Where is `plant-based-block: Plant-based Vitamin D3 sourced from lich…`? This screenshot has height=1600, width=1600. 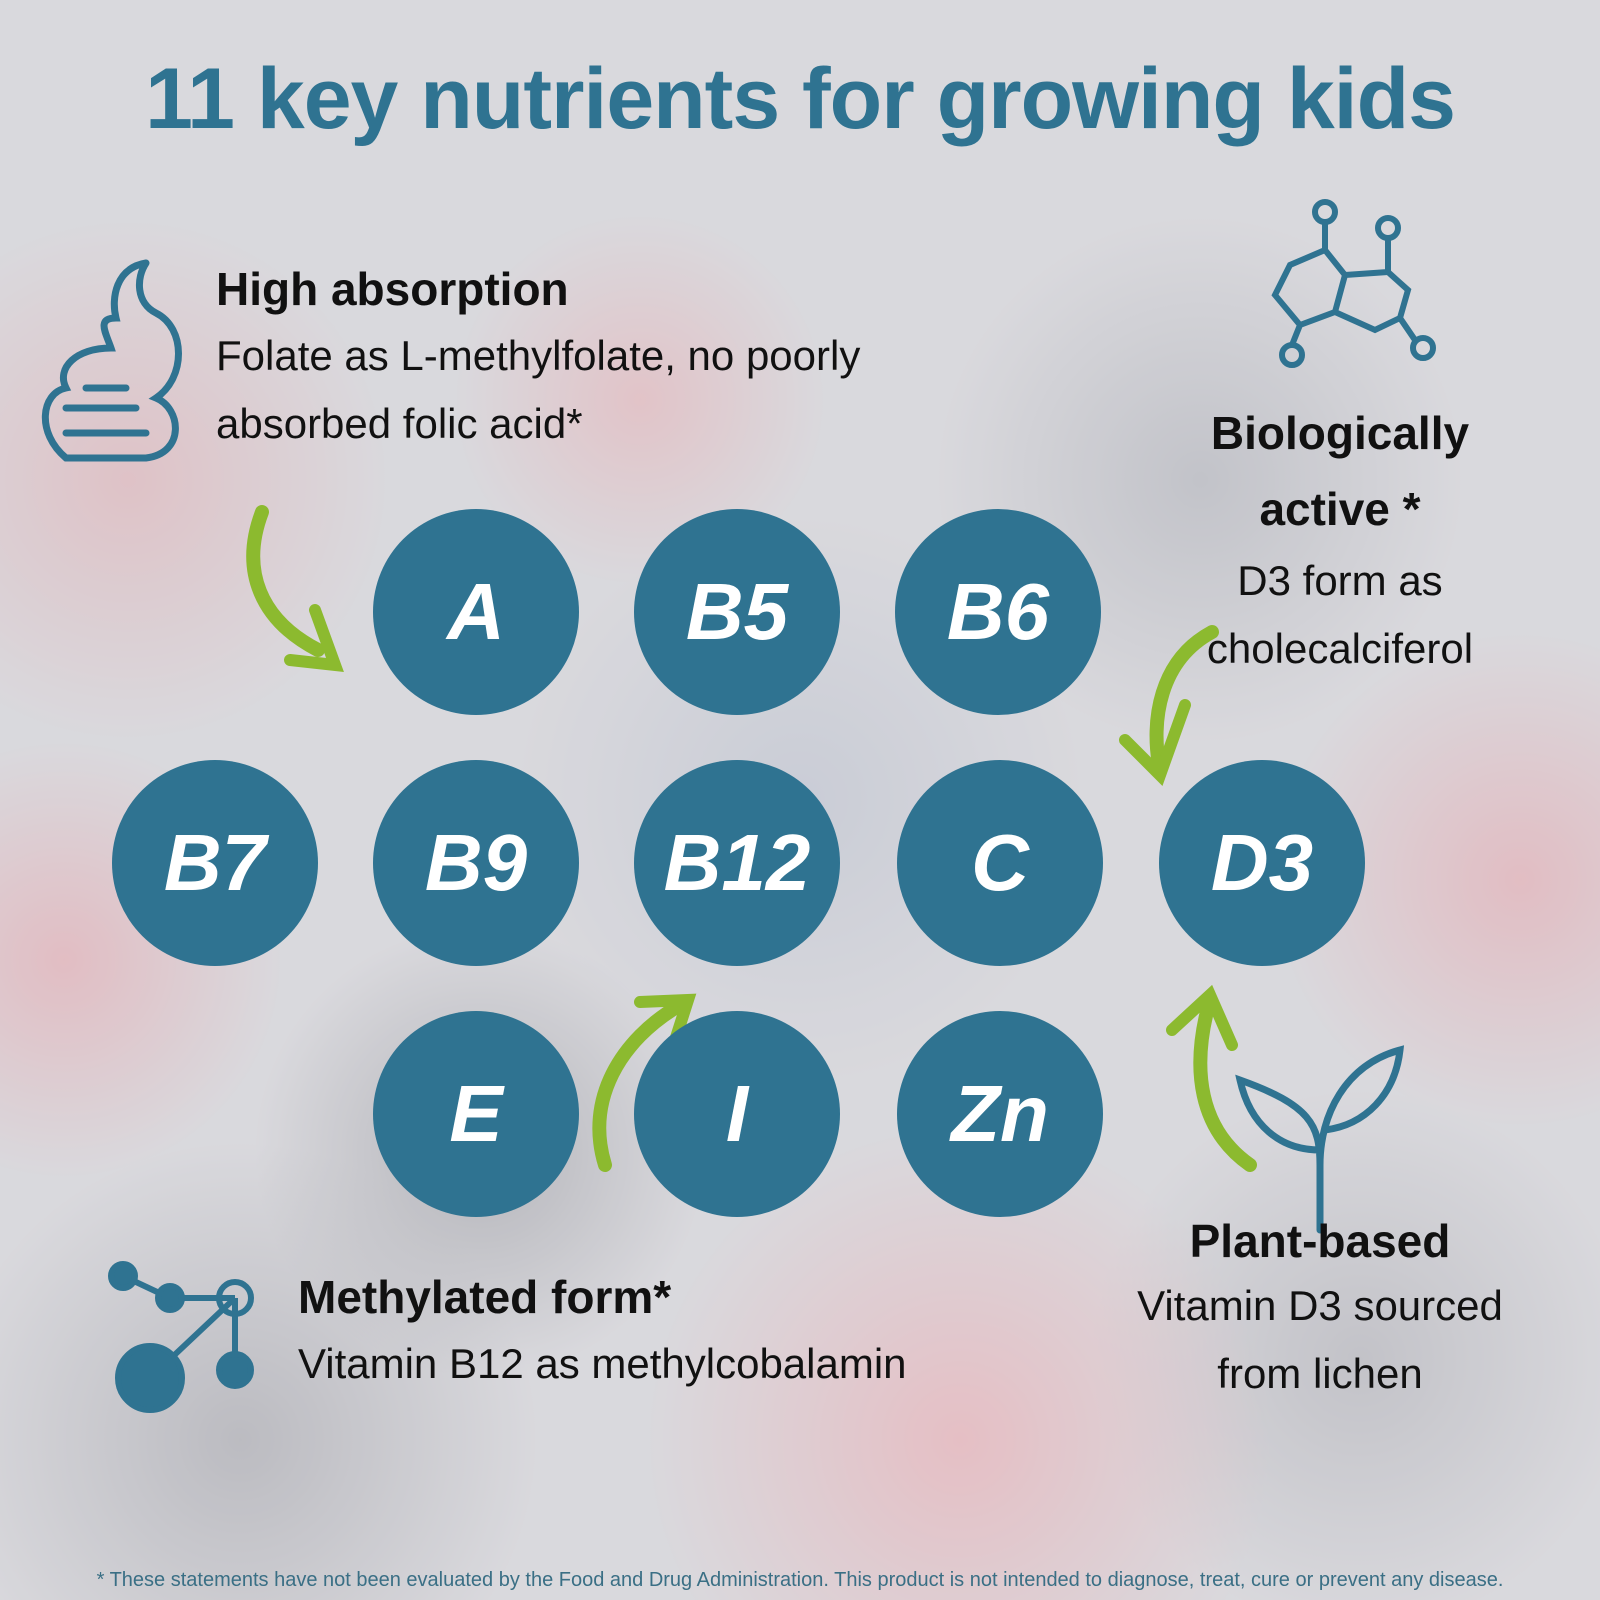 plant-based-block: Plant-based Vitamin D3 sourced from lich… is located at coordinates (1320, 1309).